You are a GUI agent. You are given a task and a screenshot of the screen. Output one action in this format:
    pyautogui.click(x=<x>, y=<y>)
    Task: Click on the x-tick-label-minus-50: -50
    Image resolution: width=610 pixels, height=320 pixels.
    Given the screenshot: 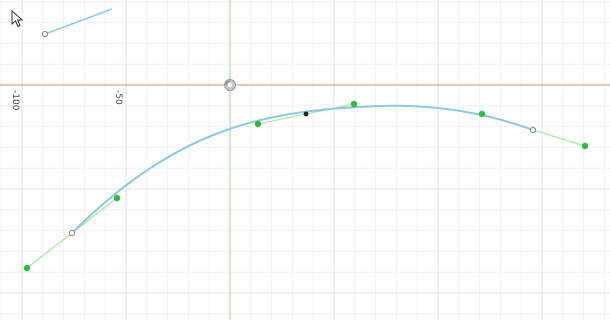 What is the action you would take?
    pyautogui.click(x=118, y=97)
    